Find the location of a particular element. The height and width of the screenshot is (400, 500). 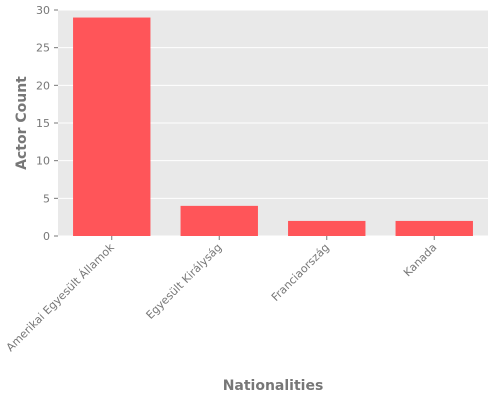

y-tick-label: 25 is located at coordinates (43, 48).